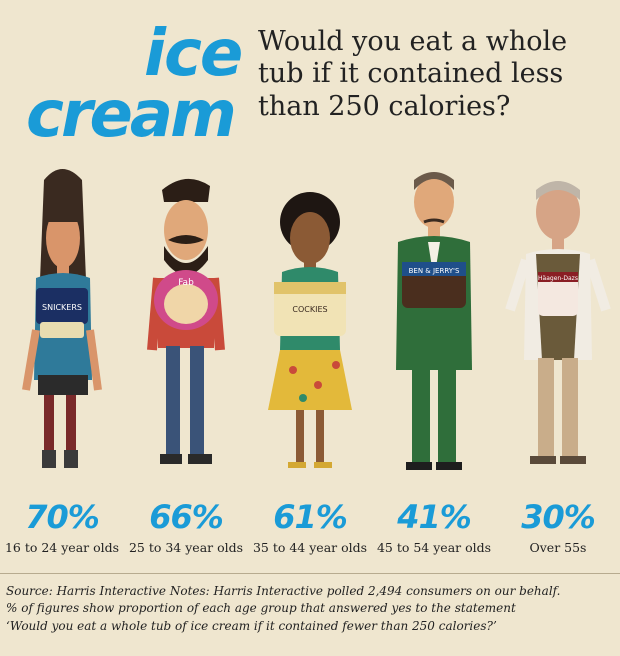 The width and height of the screenshot is (620, 656). I want to click on value-label: 66%, so click(186, 517).